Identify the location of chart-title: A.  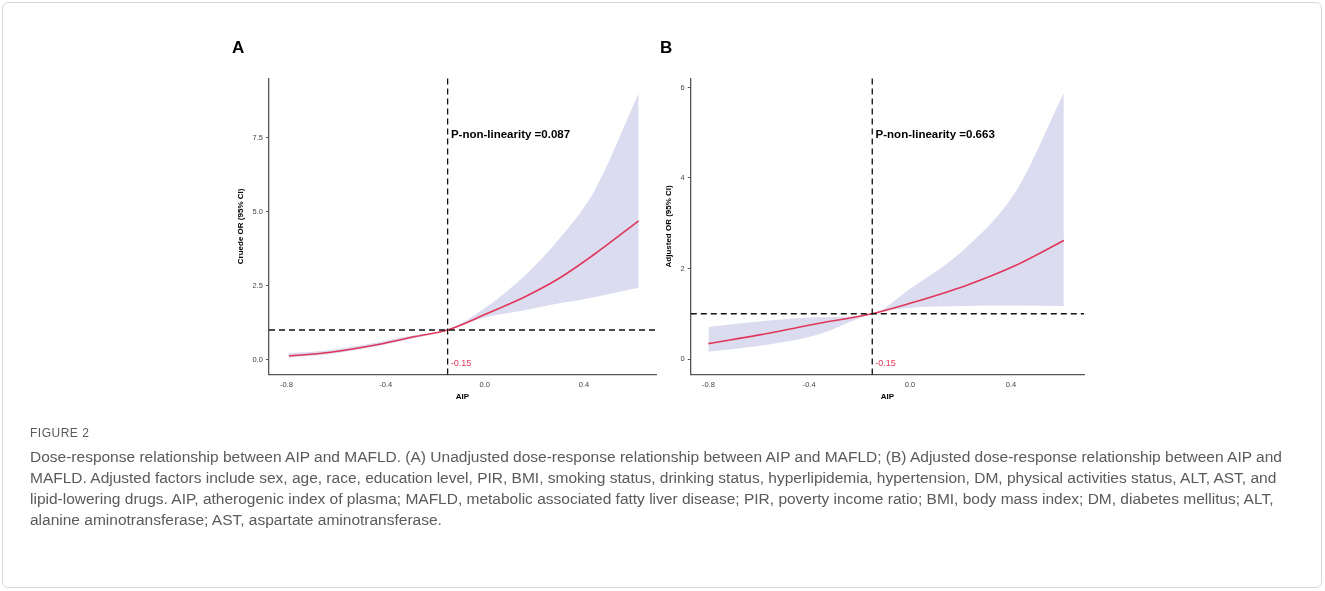
(238, 47).